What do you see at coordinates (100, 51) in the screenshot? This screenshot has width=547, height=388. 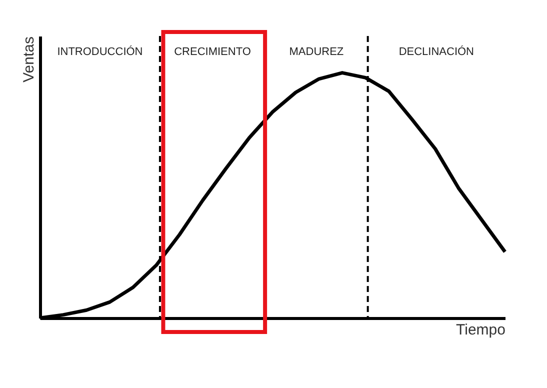 I see `text: INTRODUCCIÓN` at bounding box center [100, 51].